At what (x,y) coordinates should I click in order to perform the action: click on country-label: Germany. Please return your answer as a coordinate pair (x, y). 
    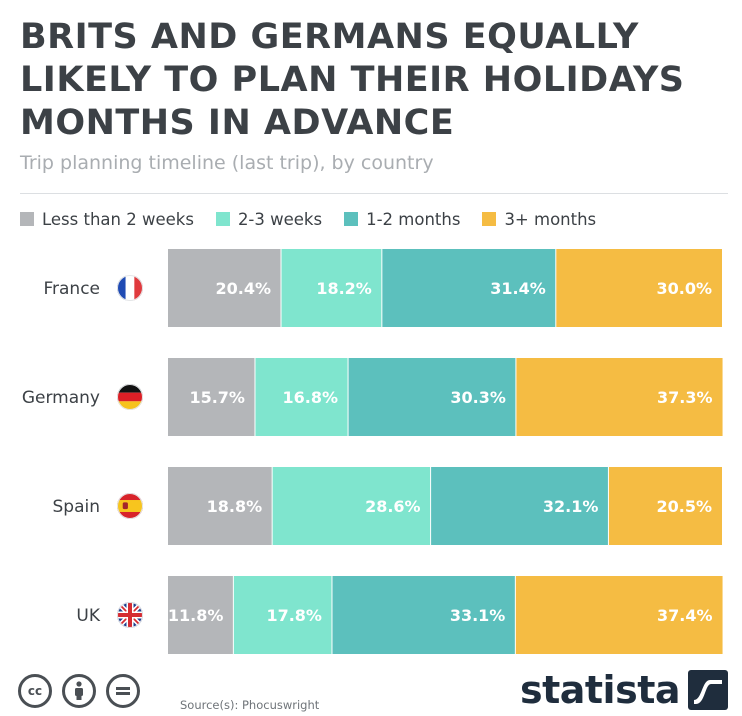
    Looking at the image, I should click on (61, 398).